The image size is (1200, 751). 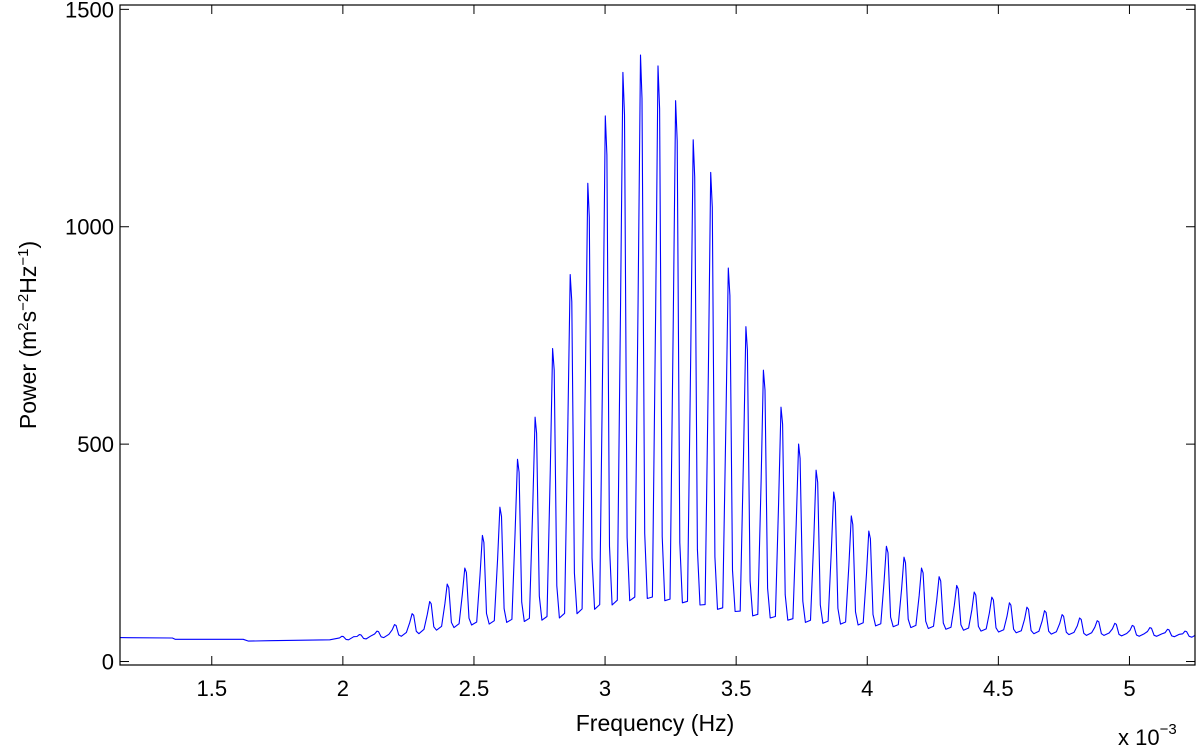 What do you see at coordinates (998, 688) in the screenshot?
I see `x-tick-label: 4.5` at bounding box center [998, 688].